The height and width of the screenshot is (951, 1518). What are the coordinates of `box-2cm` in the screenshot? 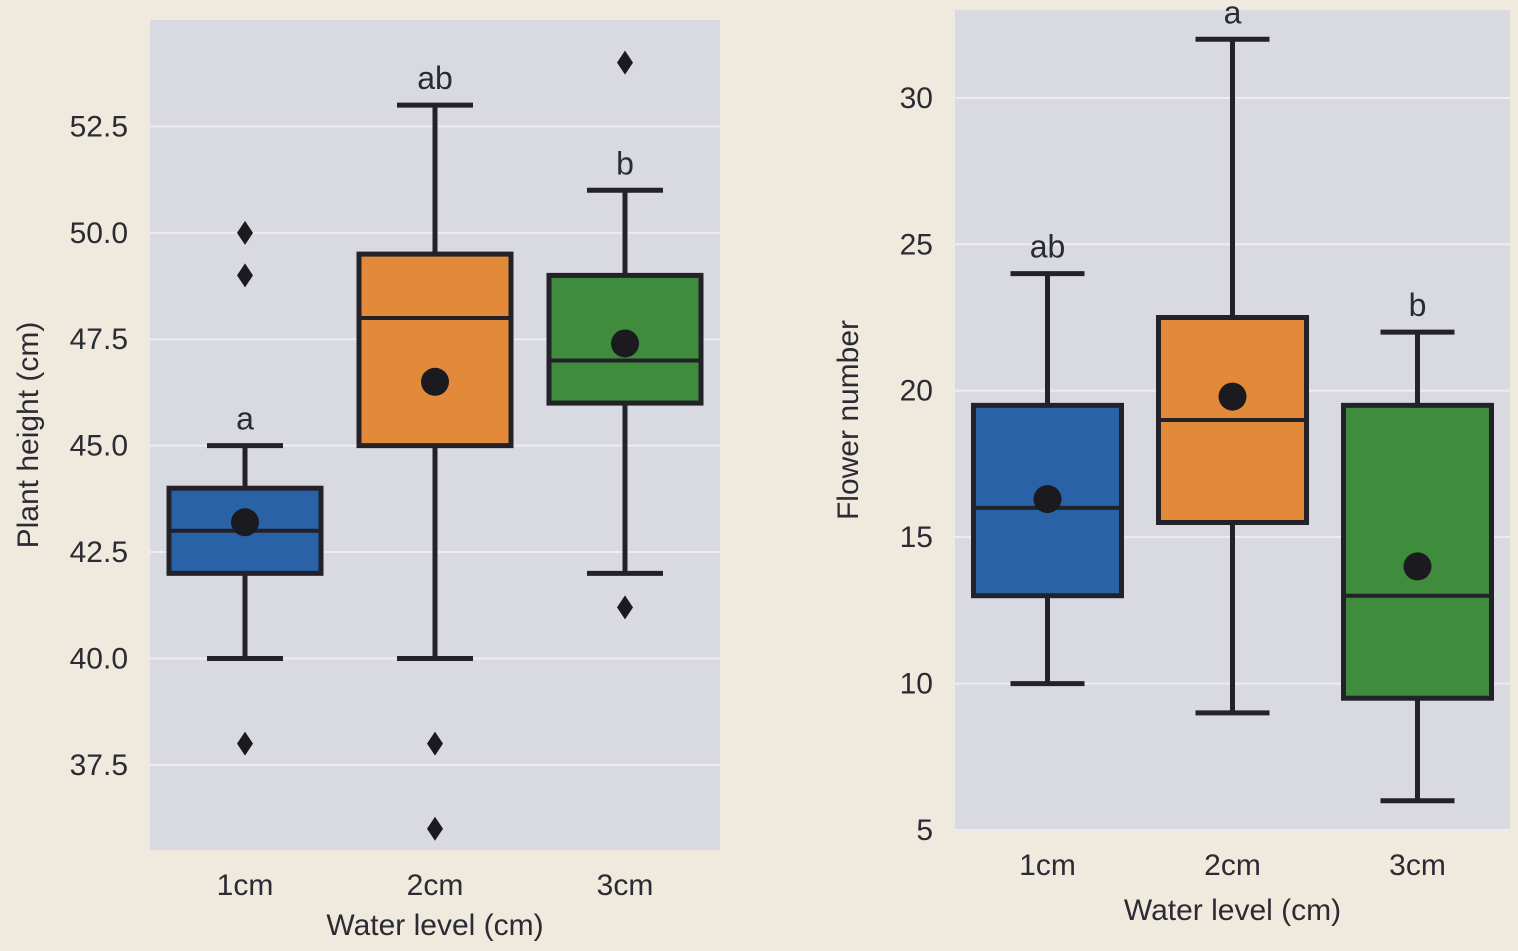 It's located at (435, 350).